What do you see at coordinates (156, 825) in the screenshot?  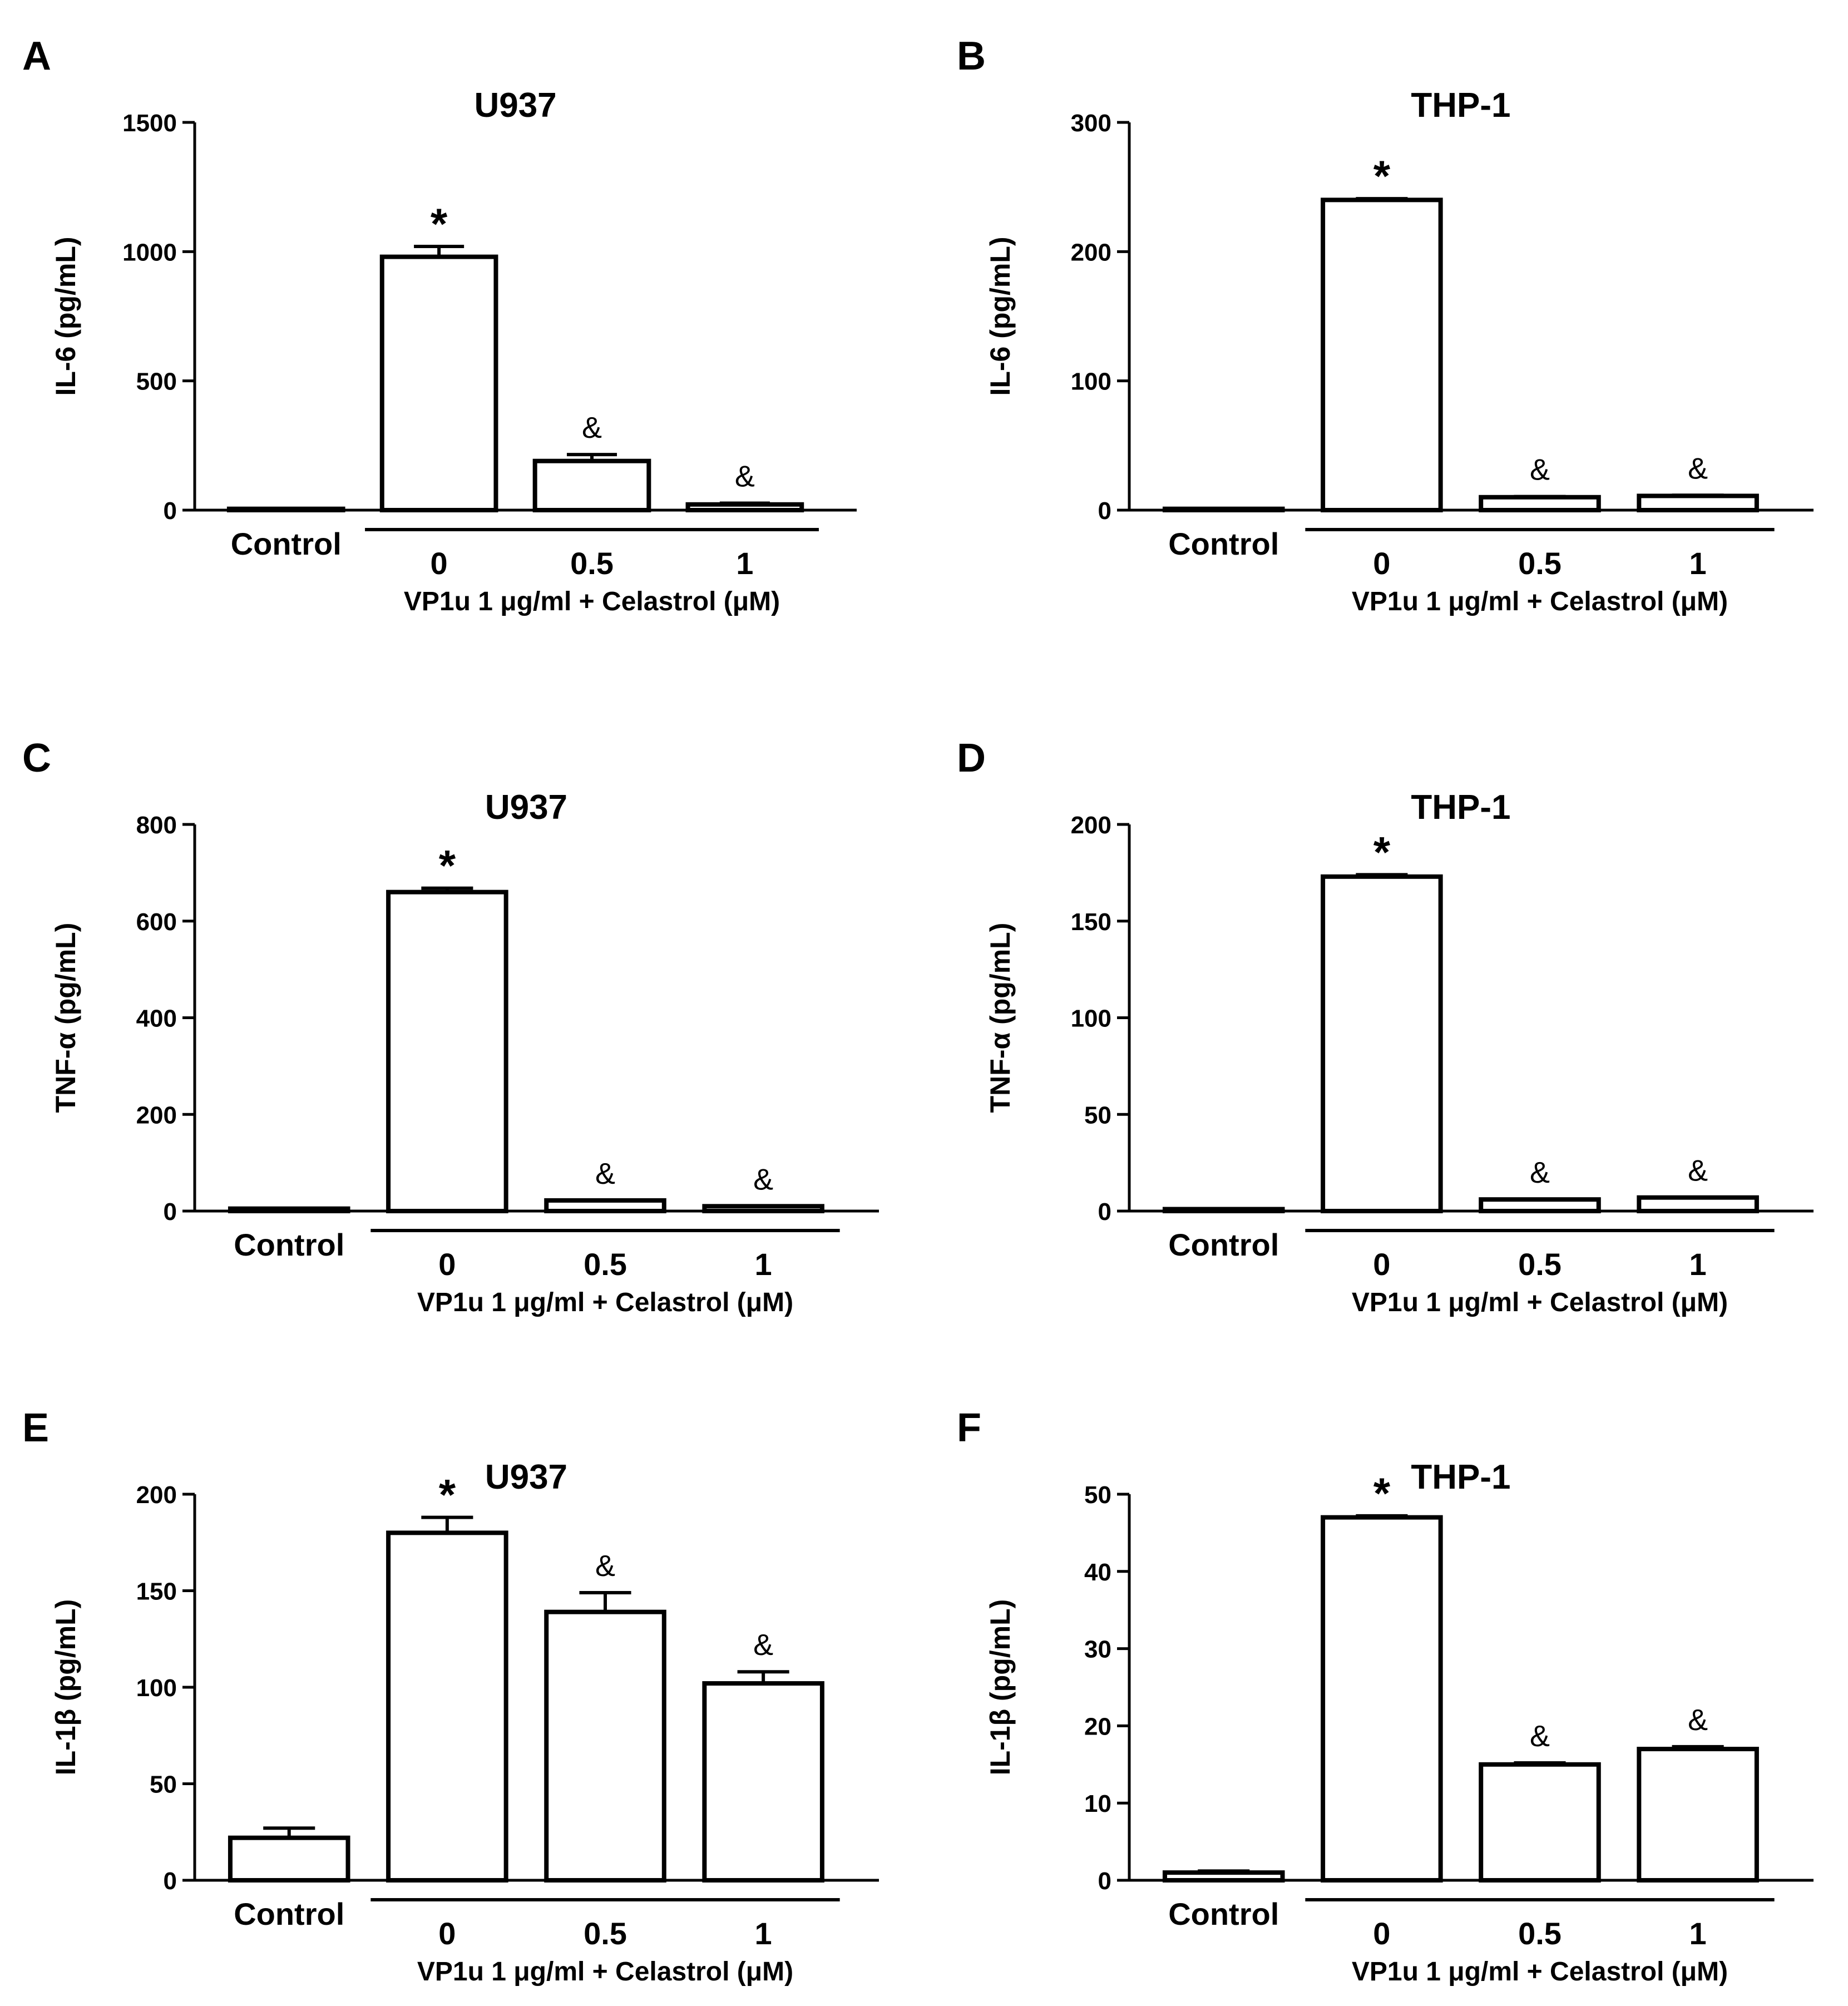 I see `y-tick-label: 800` at bounding box center [156, 825].